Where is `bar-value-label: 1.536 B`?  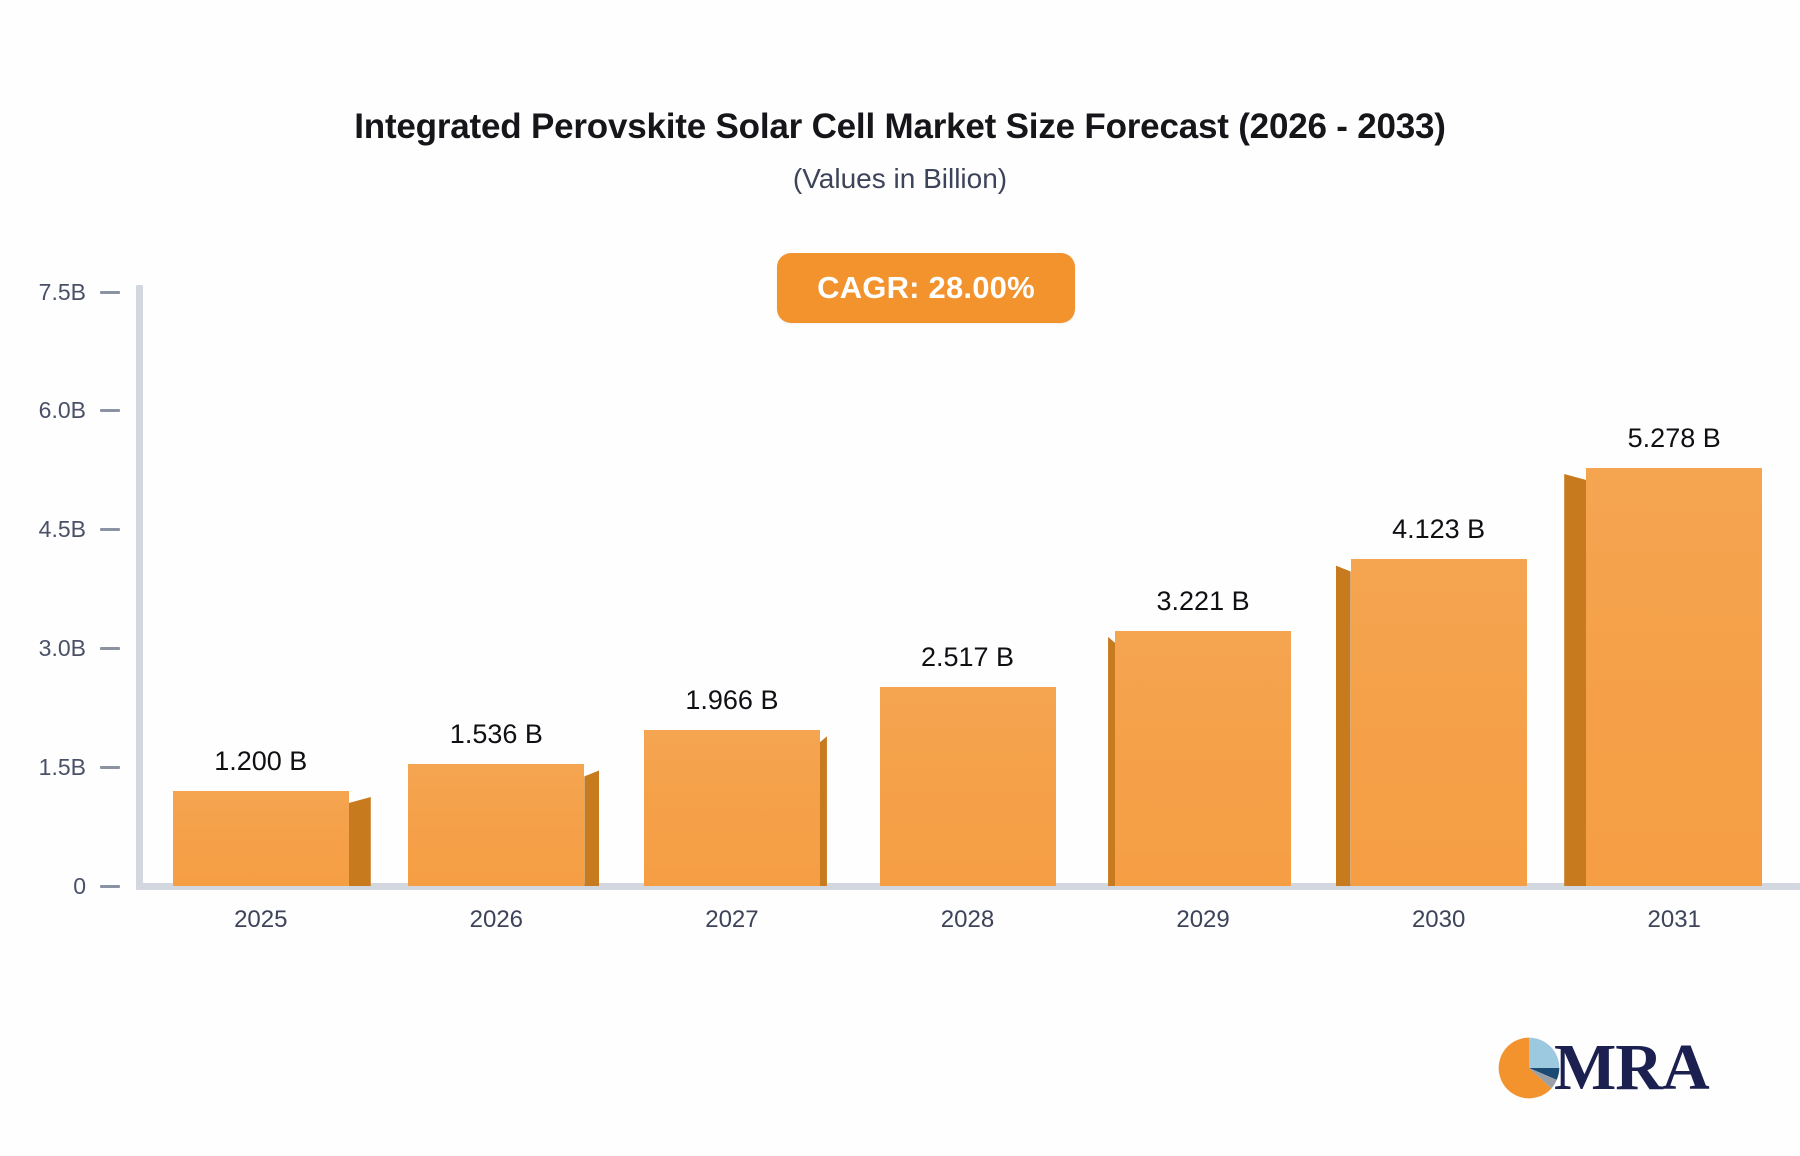 bar-value-label: 1.536 B is located at coordinates (496, 734).